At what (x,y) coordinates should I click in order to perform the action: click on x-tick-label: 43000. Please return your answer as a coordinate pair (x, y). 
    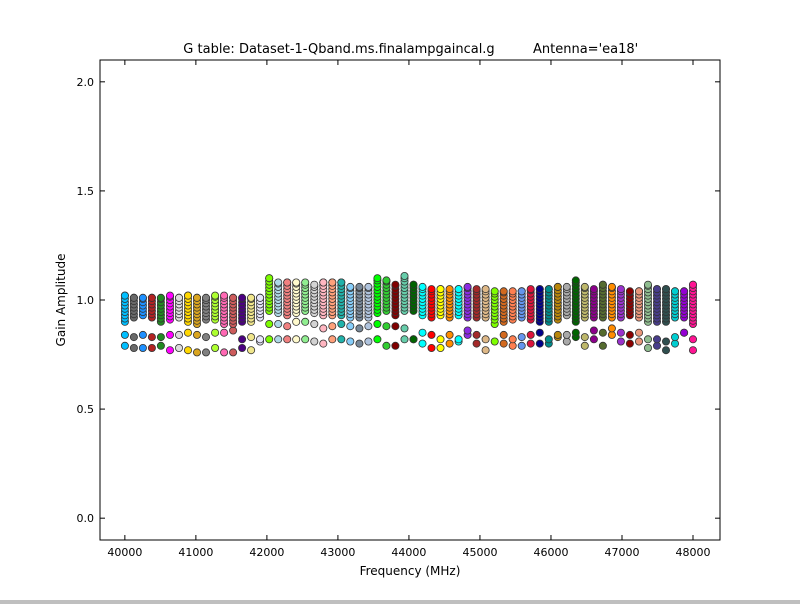
    Looking at the image, I should click on (337, 552).